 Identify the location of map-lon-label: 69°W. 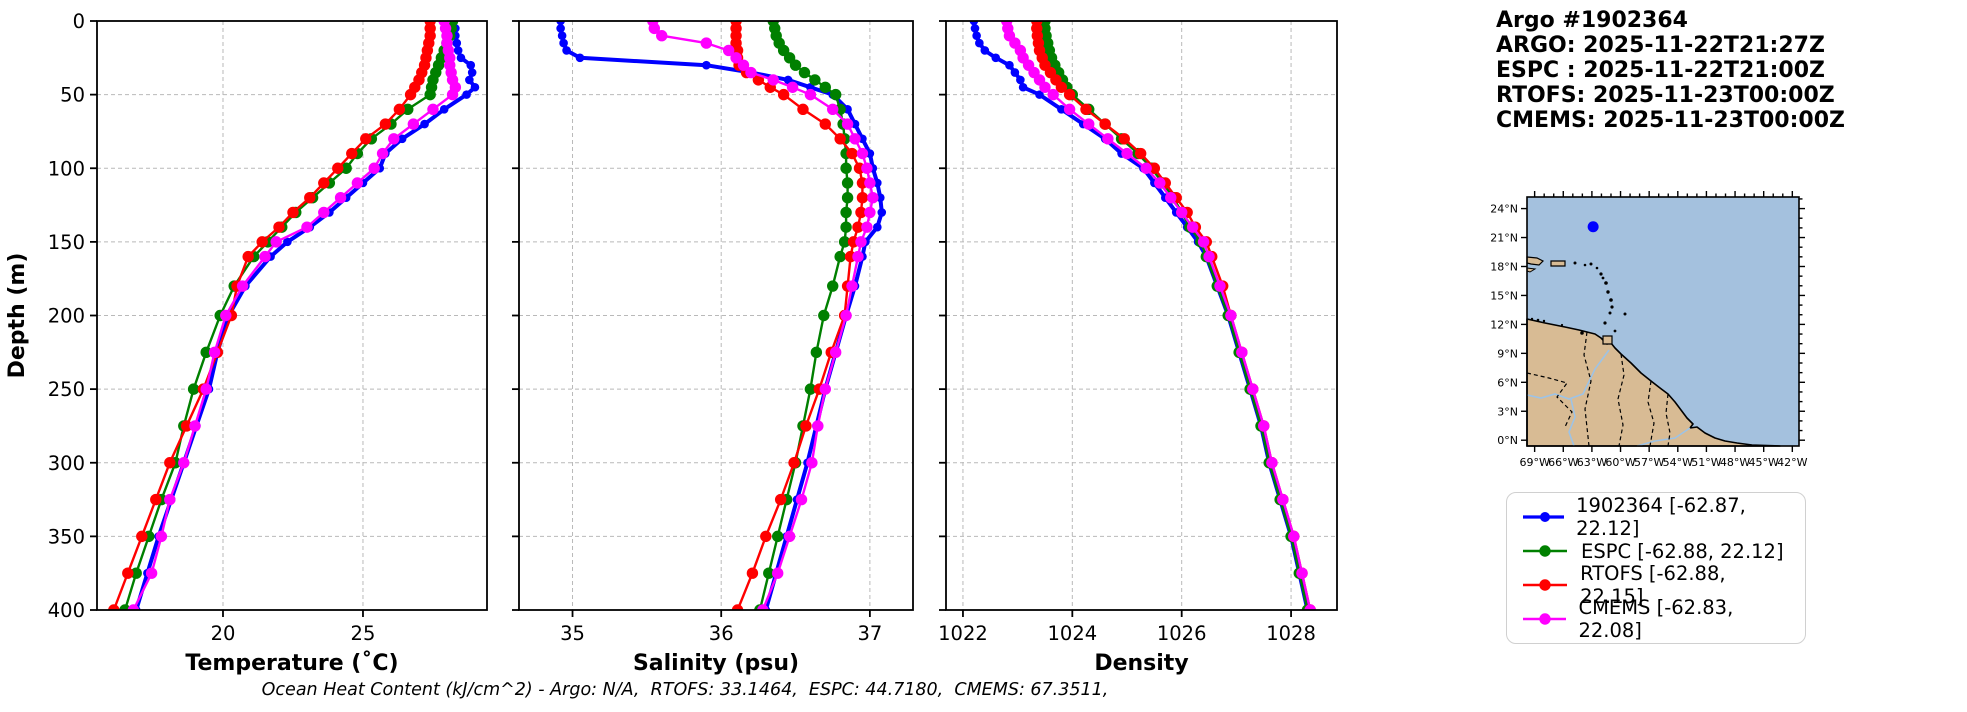
(1534, 462).